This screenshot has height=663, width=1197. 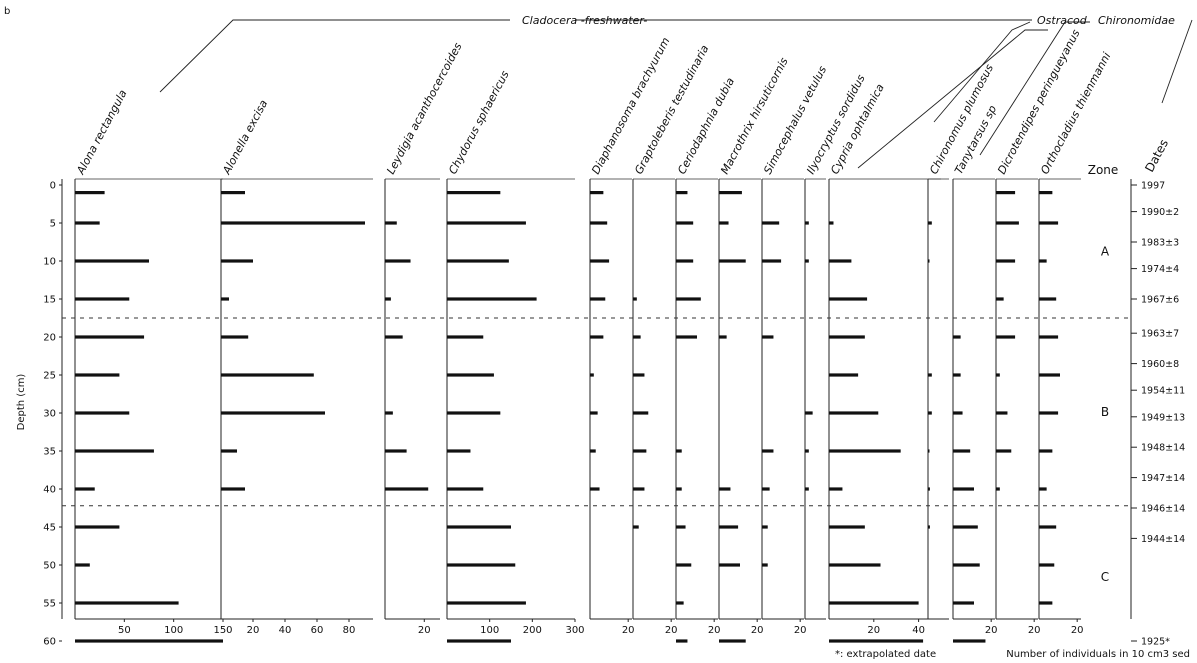 What do you see at coordinates (49, 642) in the screenshot?
I see `depth-tick-label: 60` at bounding box center [49, 642].